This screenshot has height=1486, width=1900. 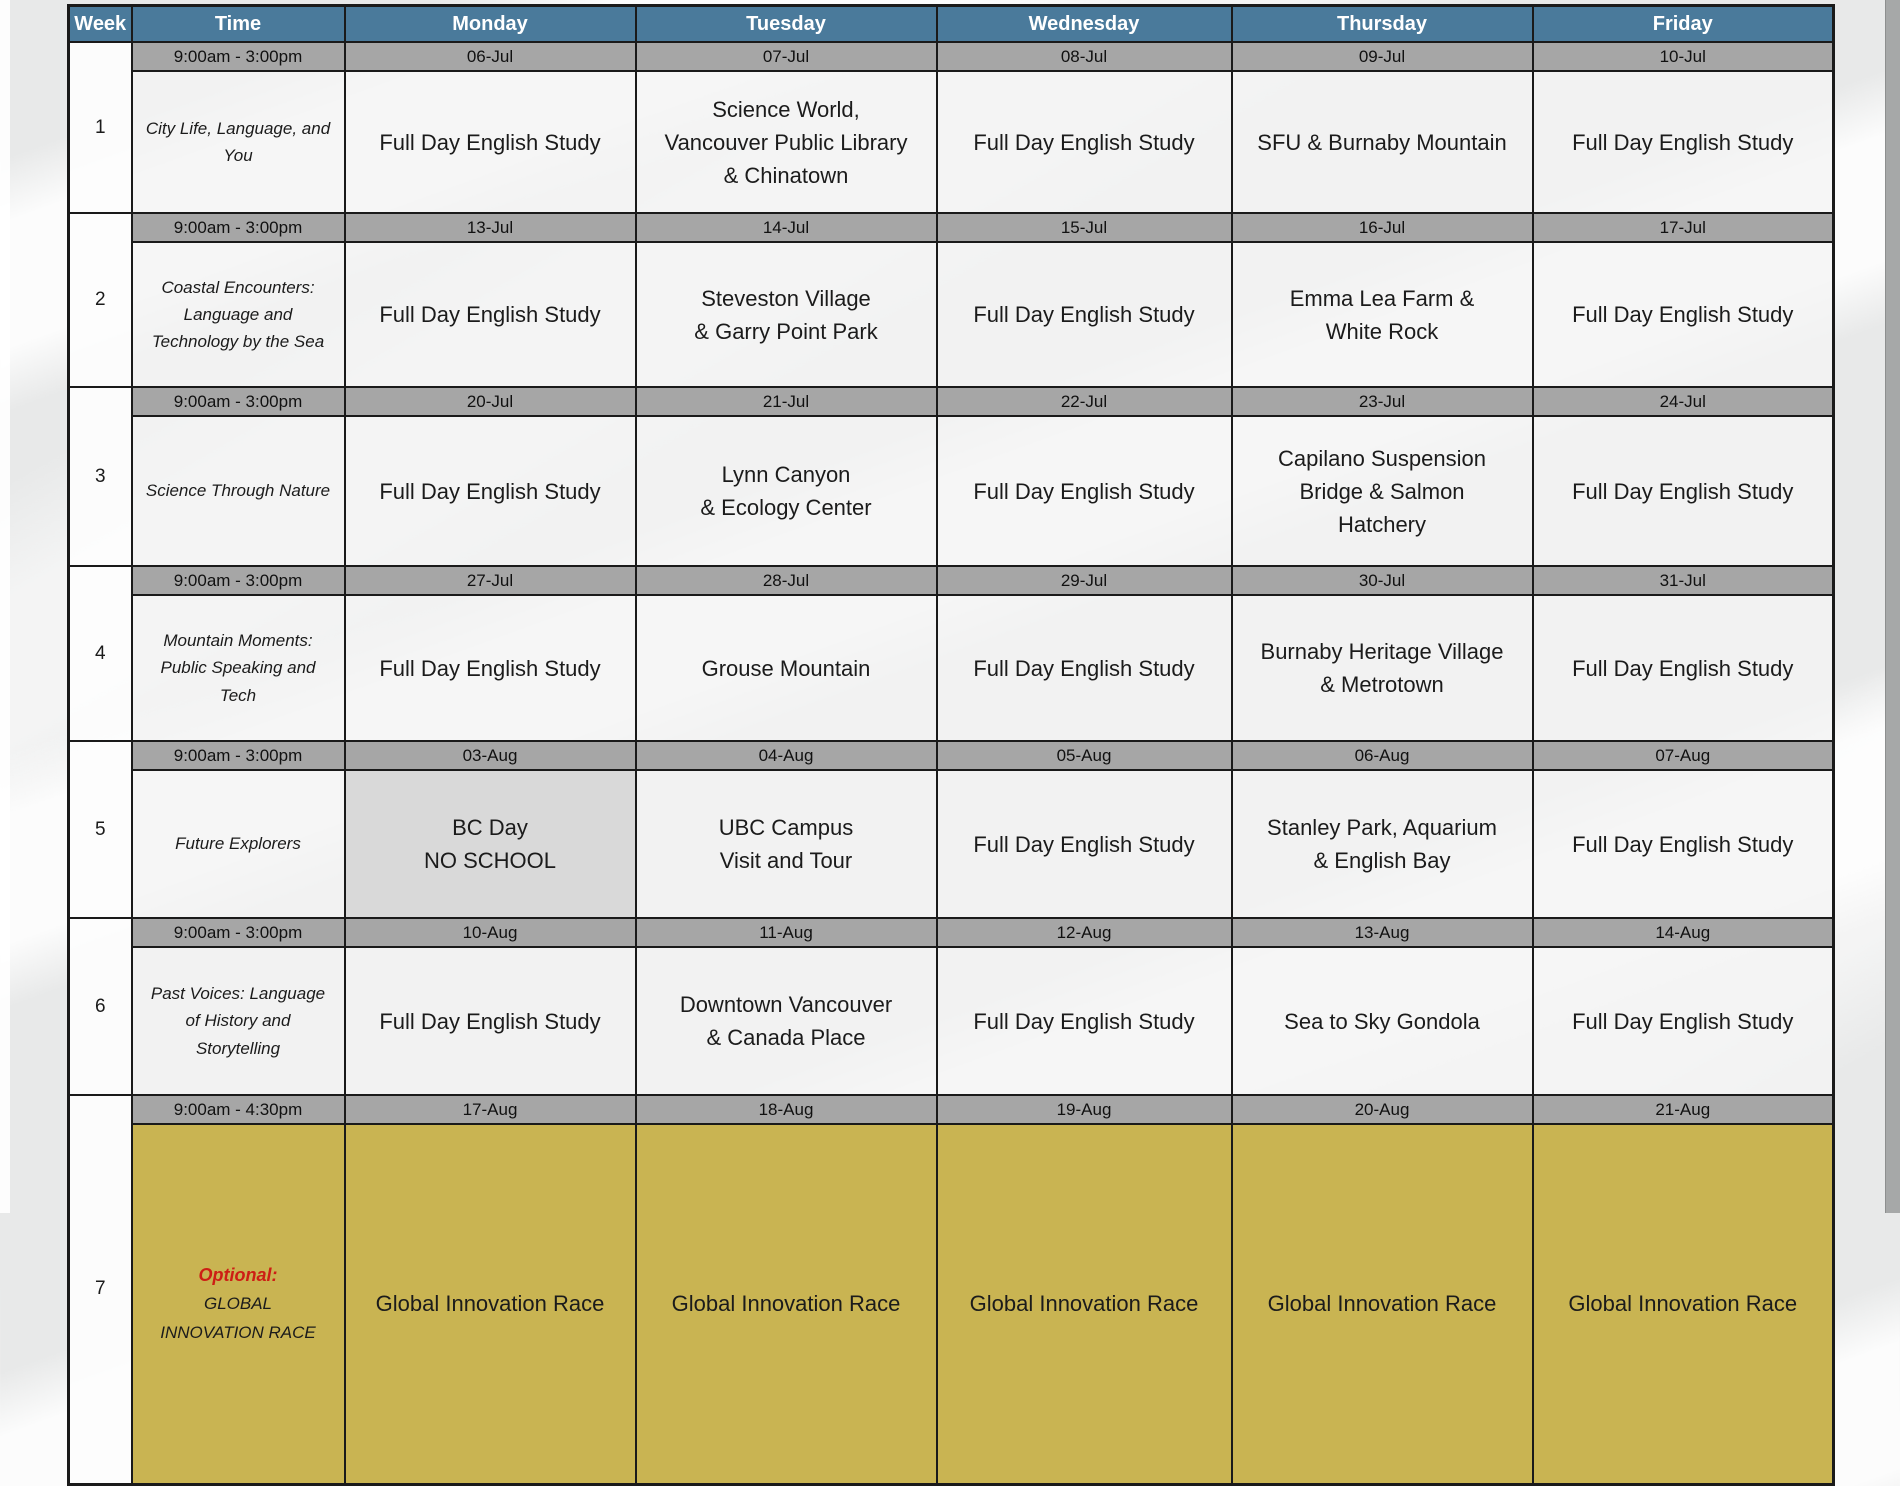 I want to click on date-cell: 08-Jul, so click(x=1084, y=56).